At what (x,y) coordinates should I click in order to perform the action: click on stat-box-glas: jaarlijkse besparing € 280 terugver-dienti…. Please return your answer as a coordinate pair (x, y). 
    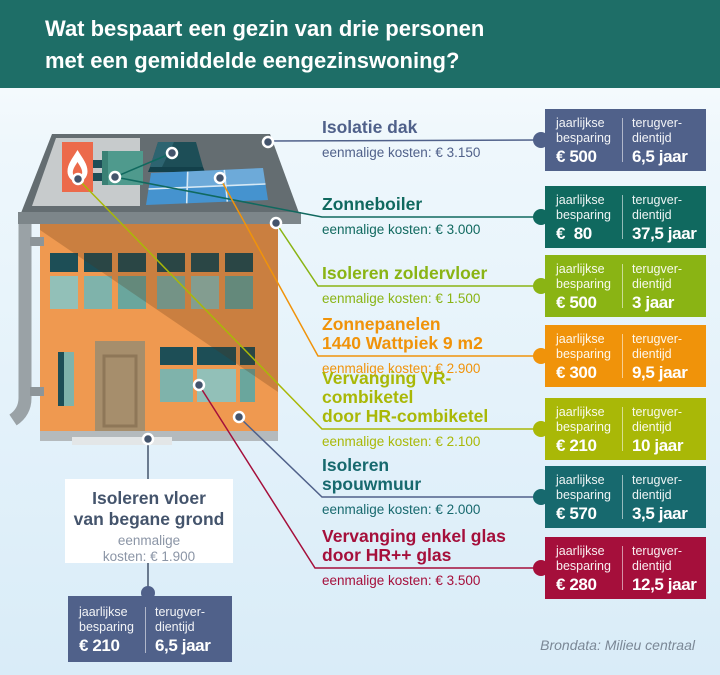
    Looking at the image, I should click on (625, 568).